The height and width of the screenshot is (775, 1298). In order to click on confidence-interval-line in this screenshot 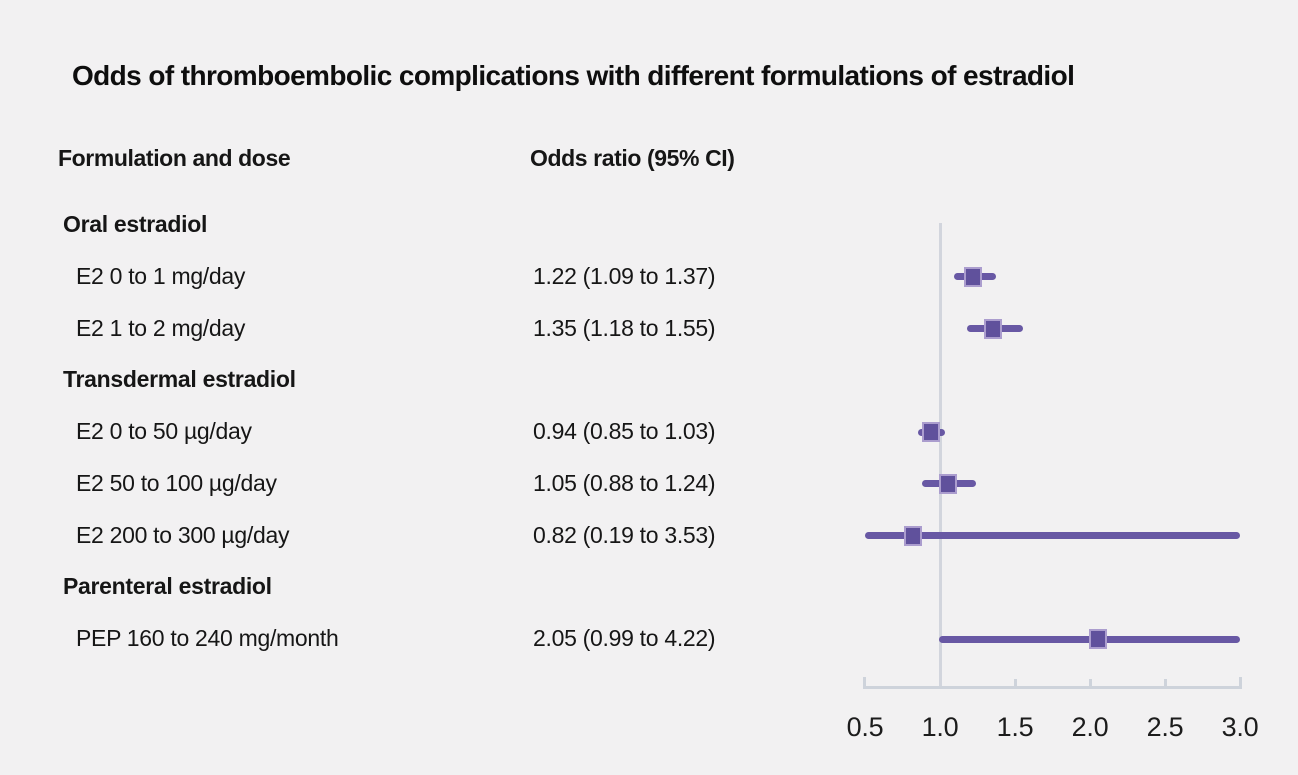, I will do `click(1052, 535)`.